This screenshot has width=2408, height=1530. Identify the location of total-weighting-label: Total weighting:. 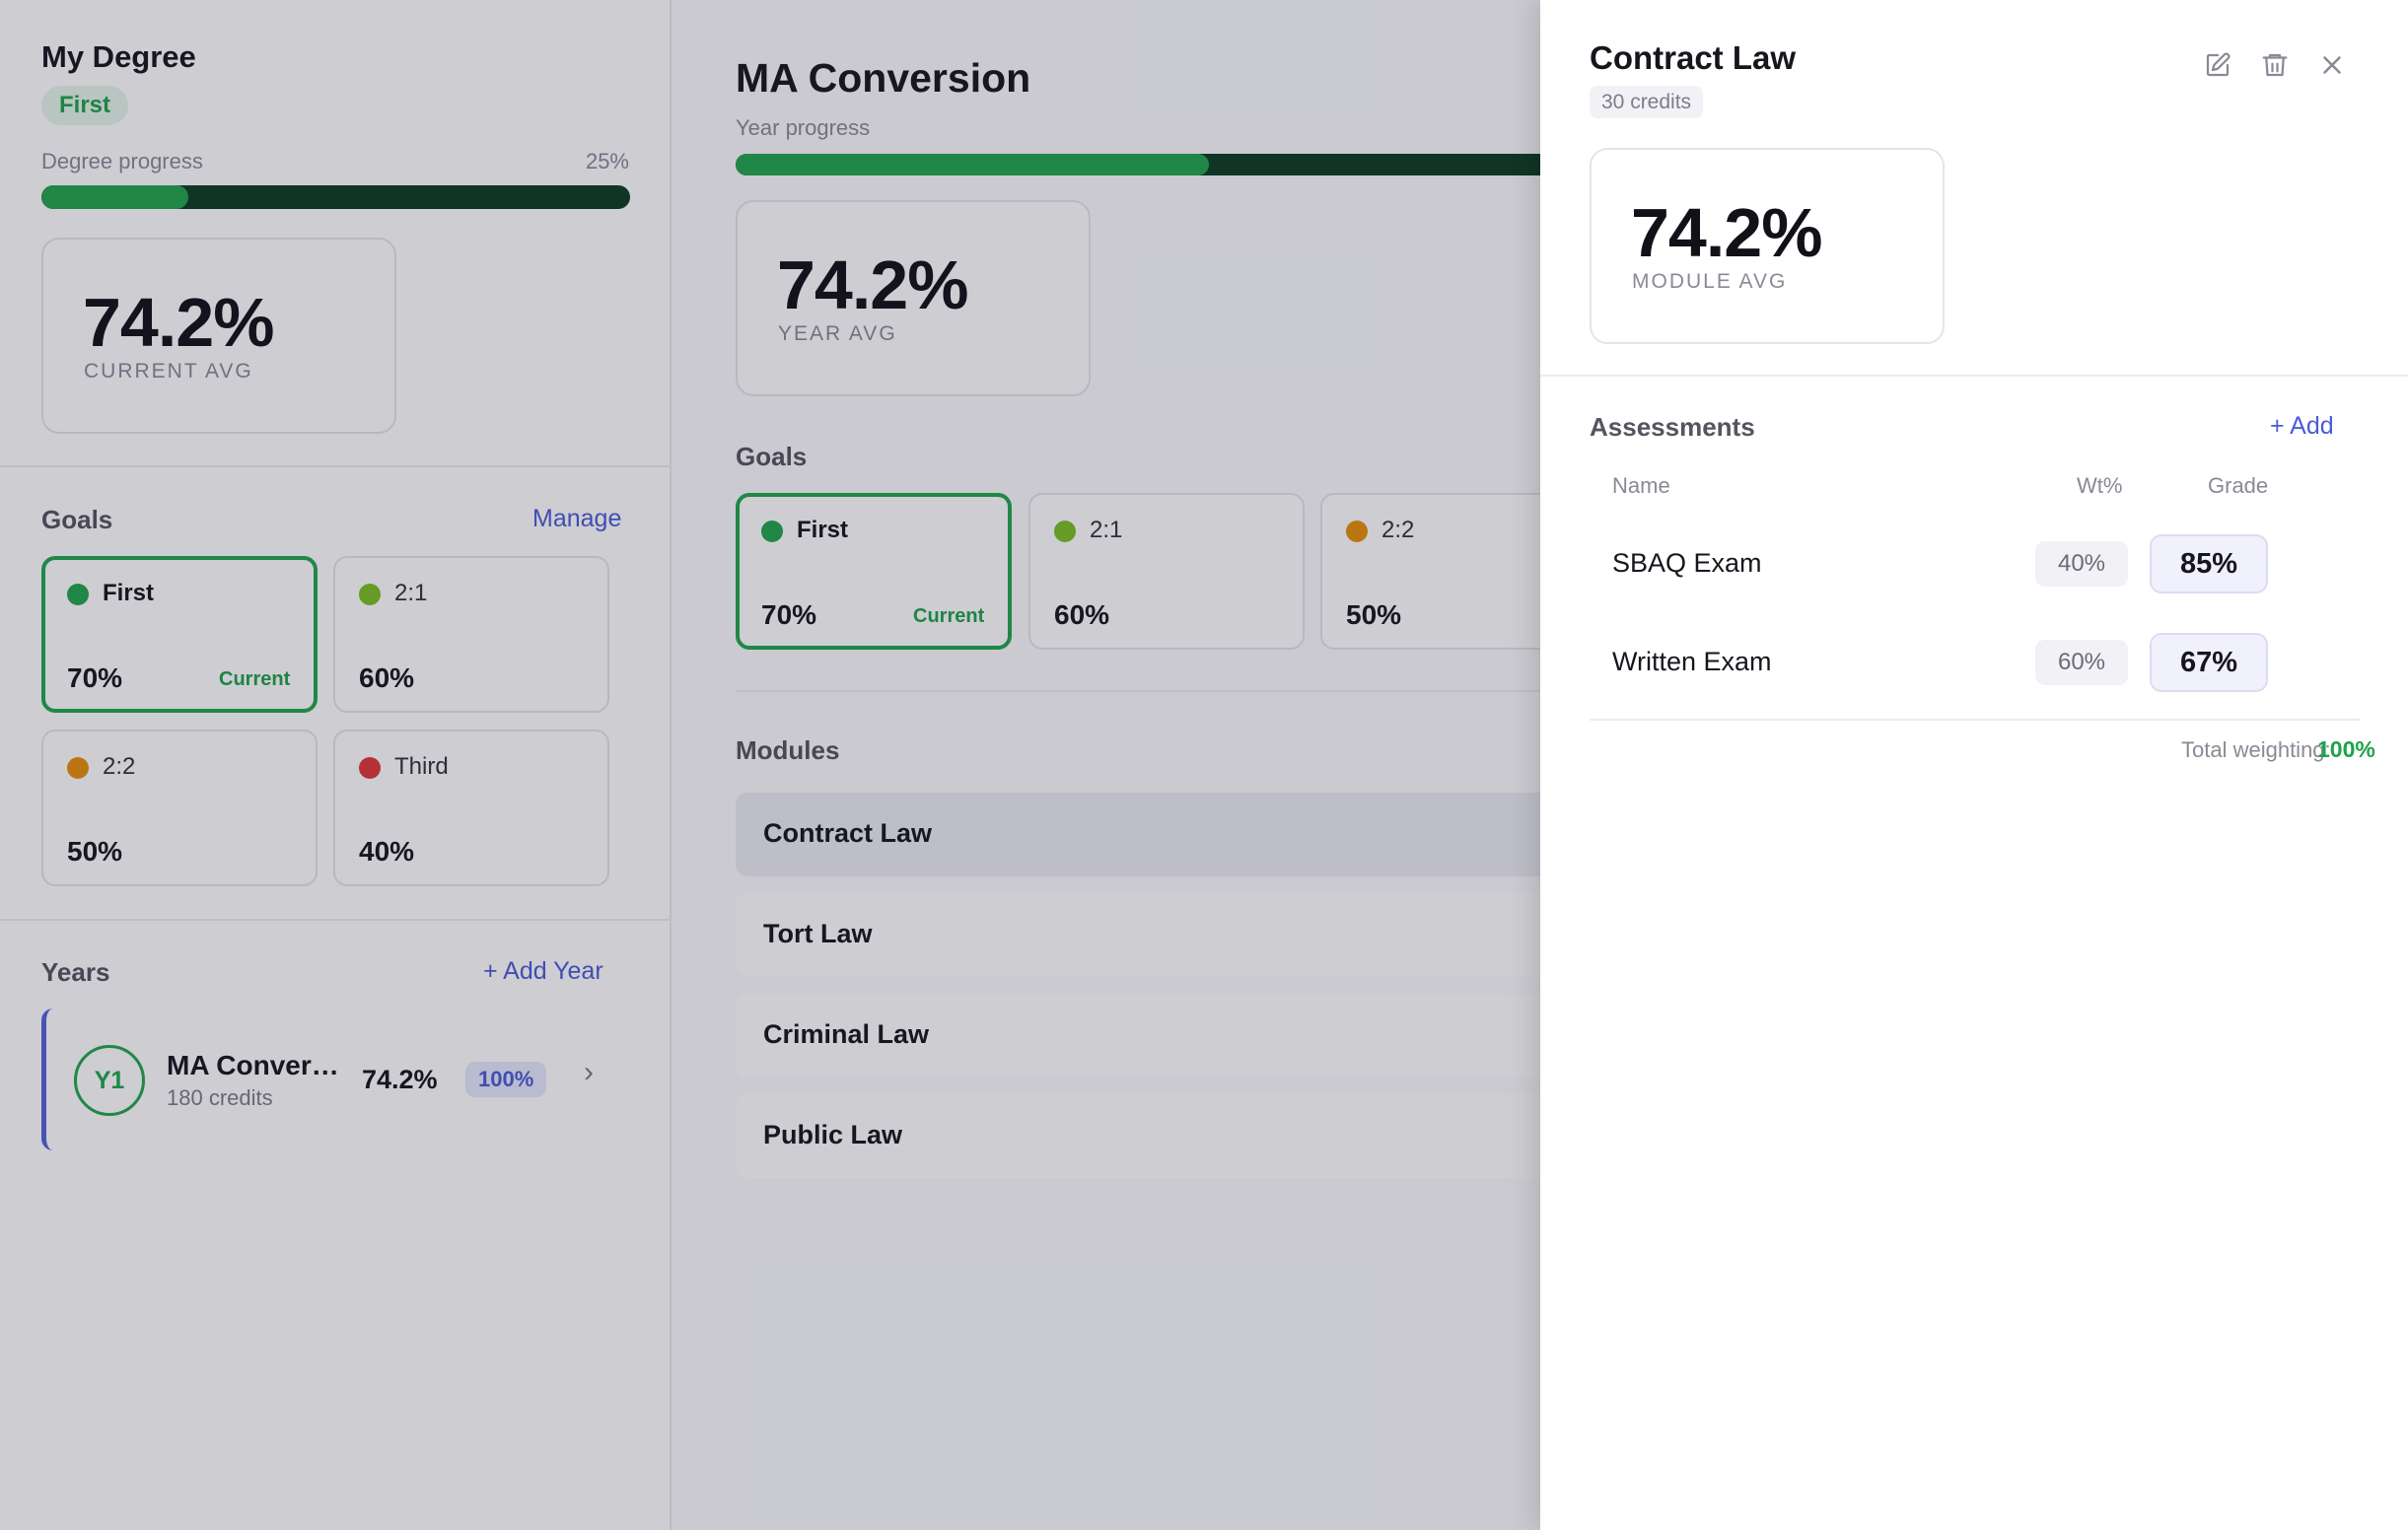
(2256, 749).